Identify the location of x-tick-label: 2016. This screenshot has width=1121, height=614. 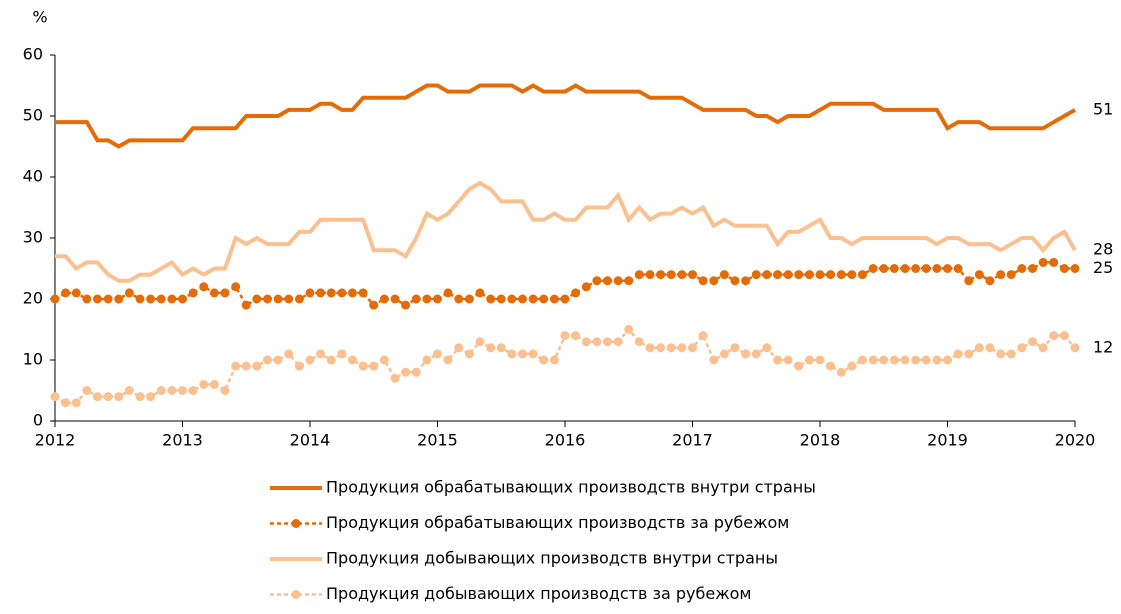
(565, 440).